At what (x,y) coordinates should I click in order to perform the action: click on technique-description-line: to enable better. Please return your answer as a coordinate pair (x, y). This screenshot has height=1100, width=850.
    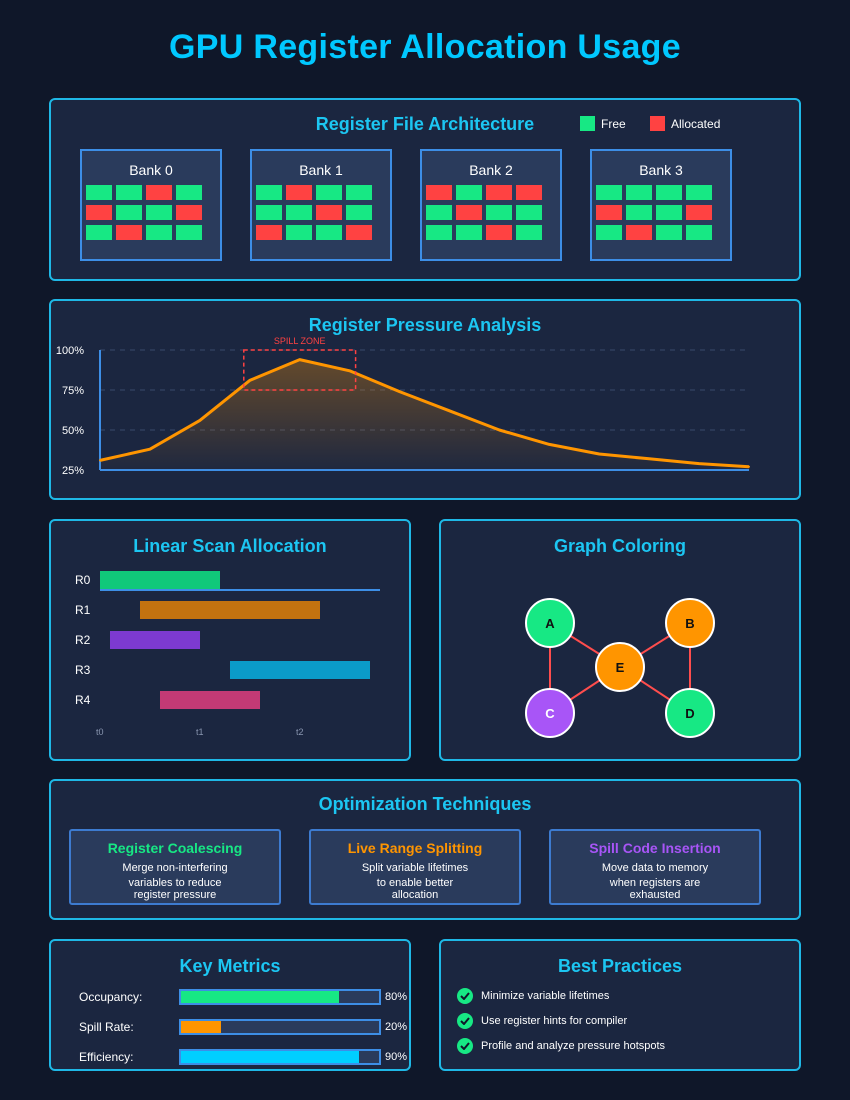
    Looking at the image, I should click on (415, 883).